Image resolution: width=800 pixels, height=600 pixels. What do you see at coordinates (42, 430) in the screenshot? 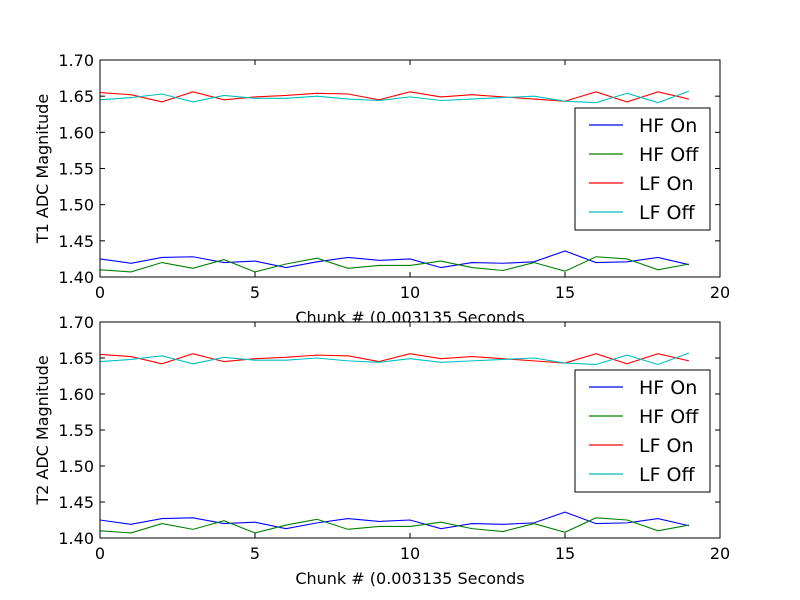
I see `y-axis-label: T2 ADC Magnitude` at bounding box center [42, 430].